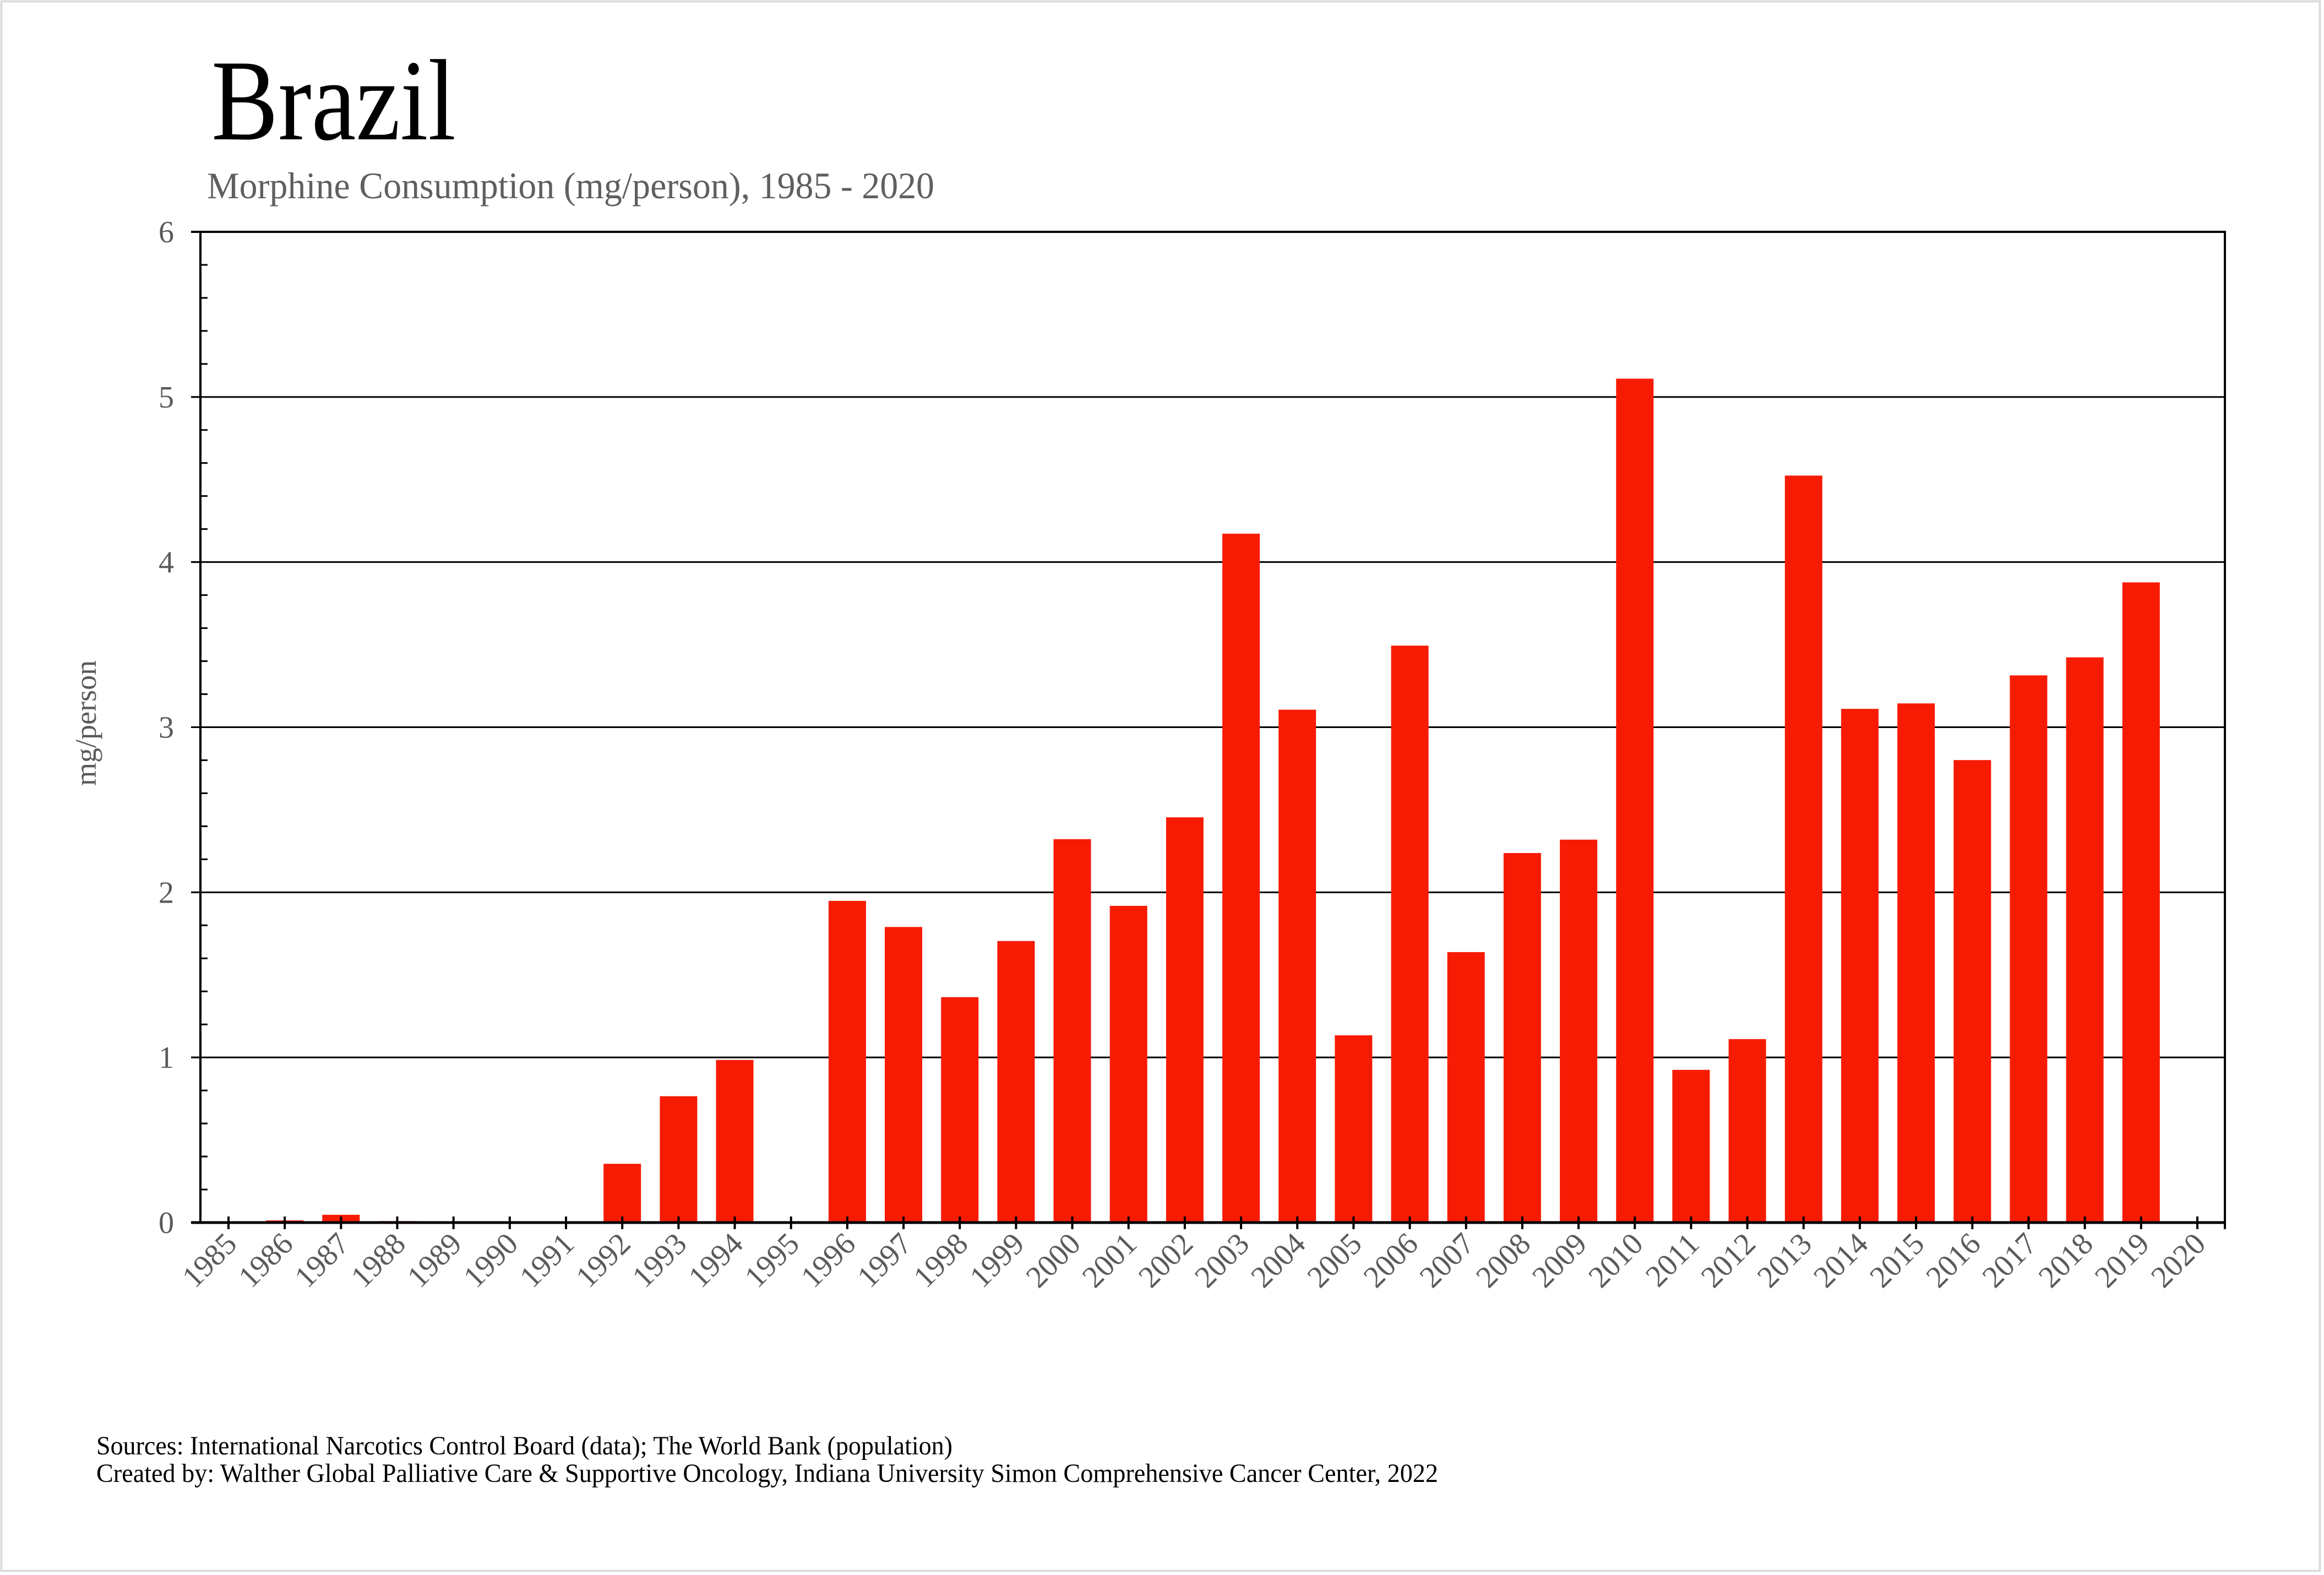 The width and height of the screenshot is (2324, 1575). I want to click on y-minor-ticks, so click(199, 727).